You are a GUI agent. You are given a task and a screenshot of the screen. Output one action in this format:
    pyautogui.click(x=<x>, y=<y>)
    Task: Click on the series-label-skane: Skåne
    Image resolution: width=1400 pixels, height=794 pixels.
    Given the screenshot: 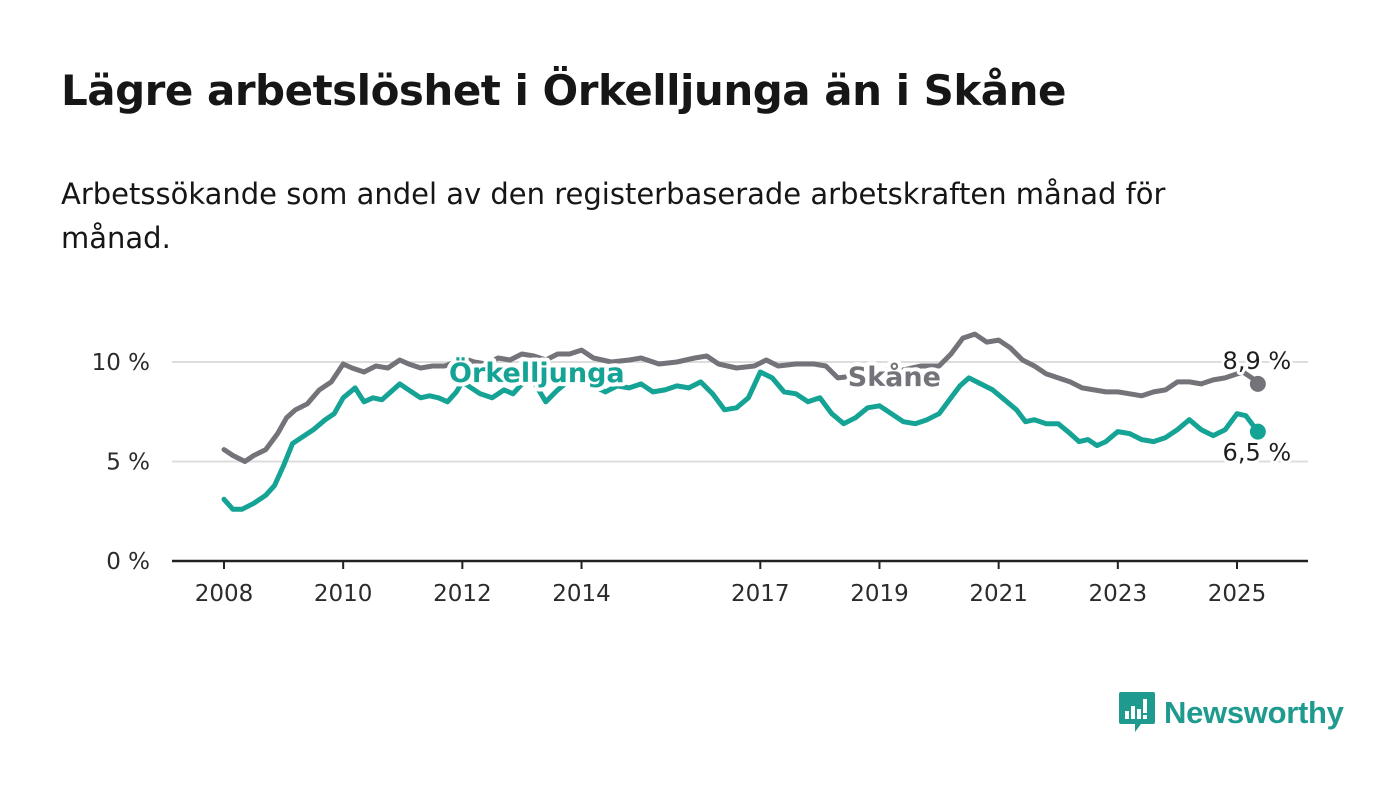 What is the action you would take?
    pyautogui.click(x=894, y=377)
    